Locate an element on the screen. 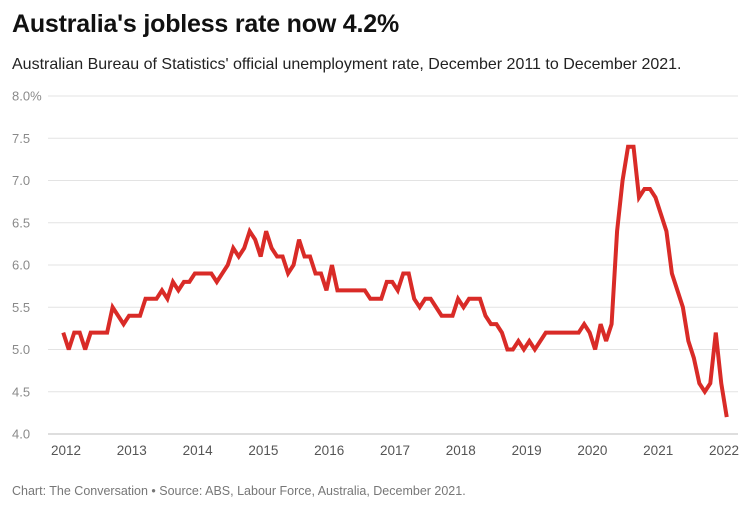 This screenshot has width=754, height=511. y-tick-label: 7.5 is located at coordinates (21, 138).